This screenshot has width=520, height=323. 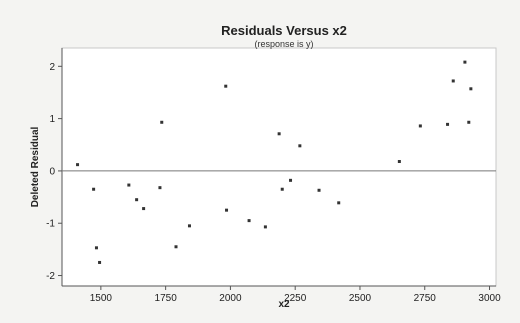 What do you see at coordinates (489, 298) in the screenshot?
I see `x-tick-label: 3000` at bounding box center [489, 298].